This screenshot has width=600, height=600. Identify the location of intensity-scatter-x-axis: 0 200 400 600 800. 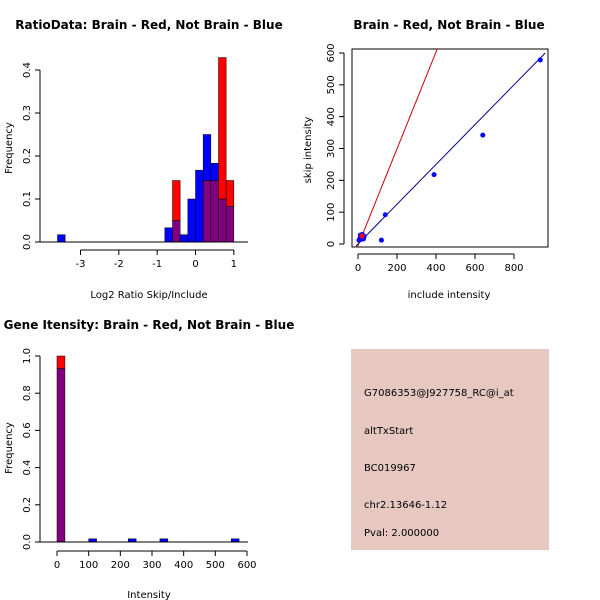
(439, 263).